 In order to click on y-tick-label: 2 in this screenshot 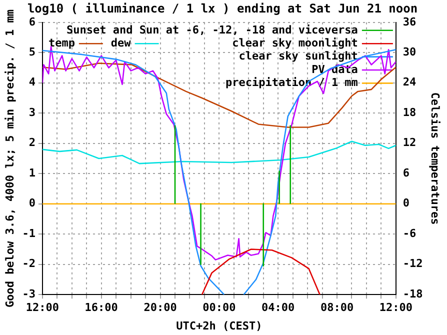, I will do `click(32, 143)`.